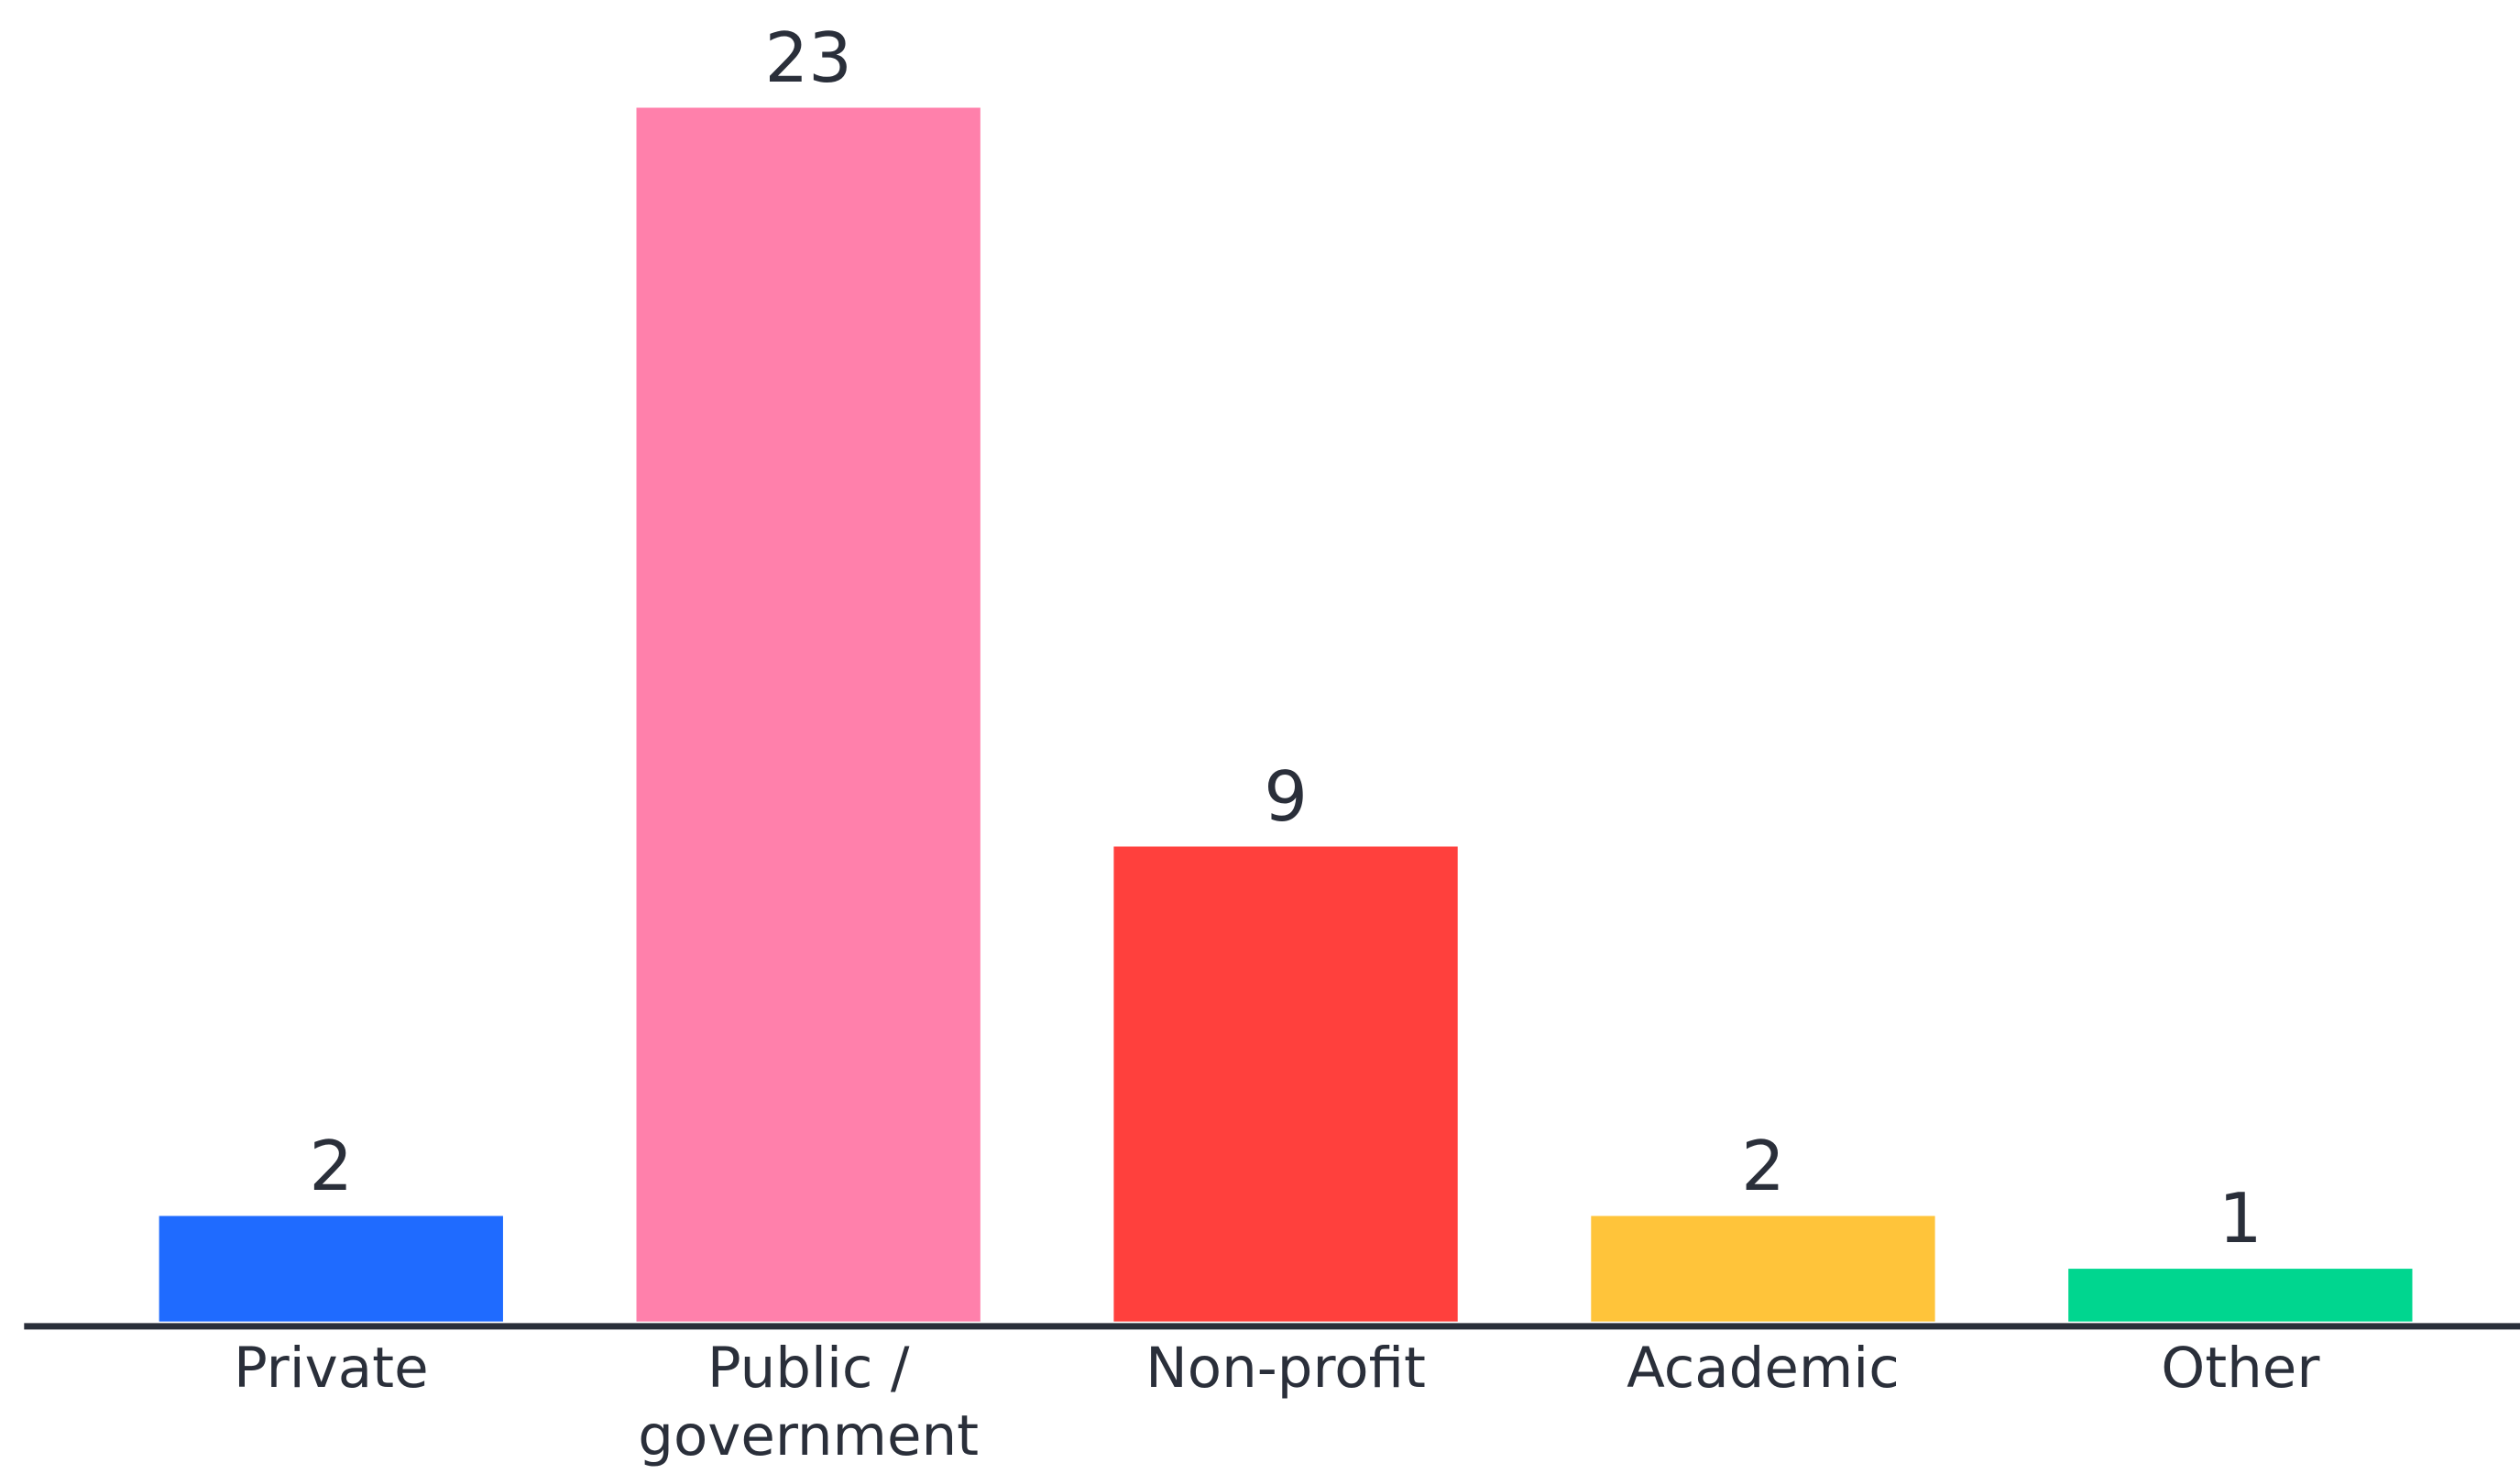  What do you see at coordinates (1763, 1368) in the screenshot?
I see `x-tick-label: Academic` at bounding box center [1763, 1368].